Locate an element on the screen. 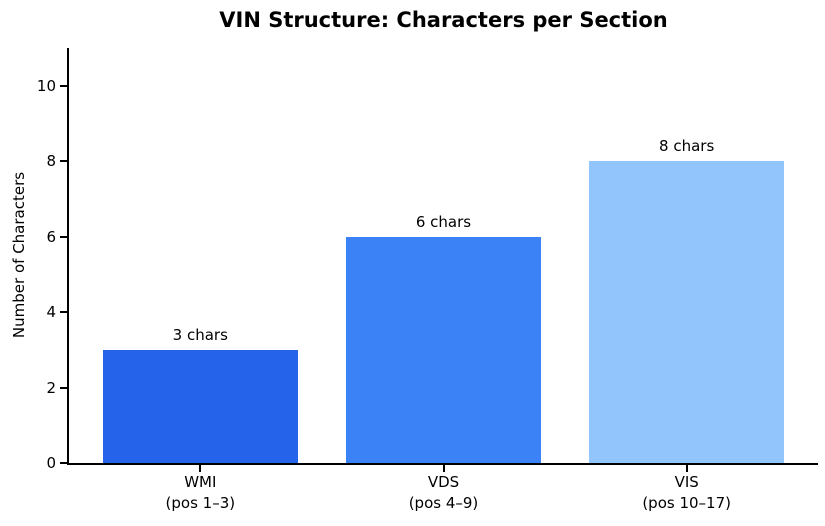 This screenshot has height=526, width=825. x-tick-label-line: (pos 4–9) is located at coordinates (443, 503).